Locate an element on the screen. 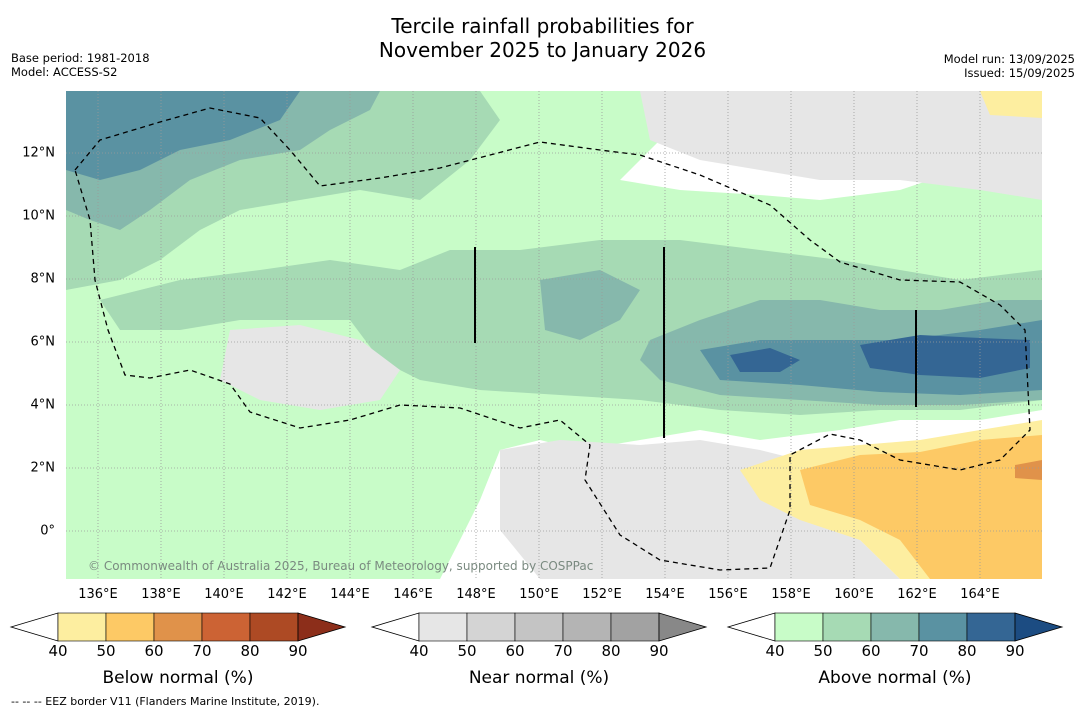 The image size is (1085, 713). lon-label: 164°E is located at coordinates (980, 594).